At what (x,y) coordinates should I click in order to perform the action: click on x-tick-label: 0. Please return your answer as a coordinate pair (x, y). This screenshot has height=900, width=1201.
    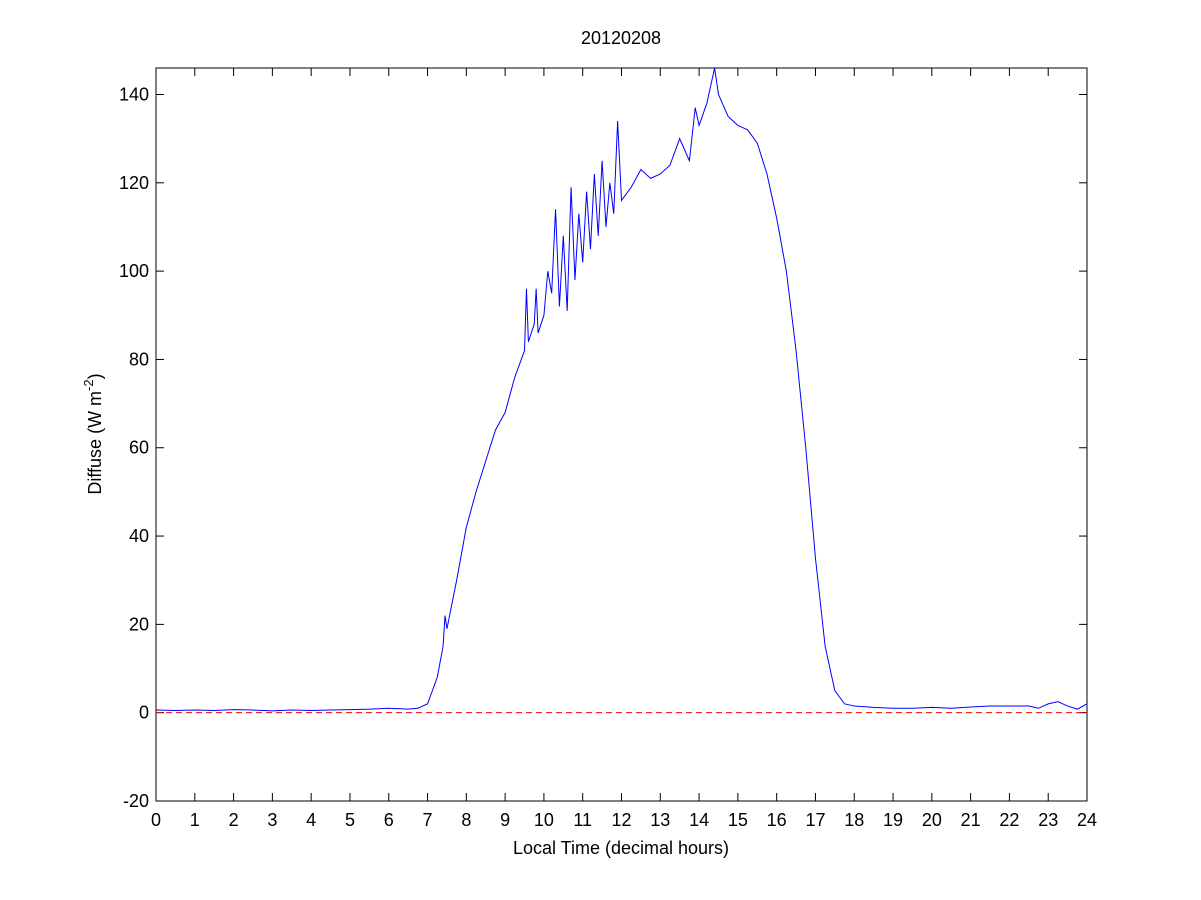
    Looking at the image, I should click on (156, 820).